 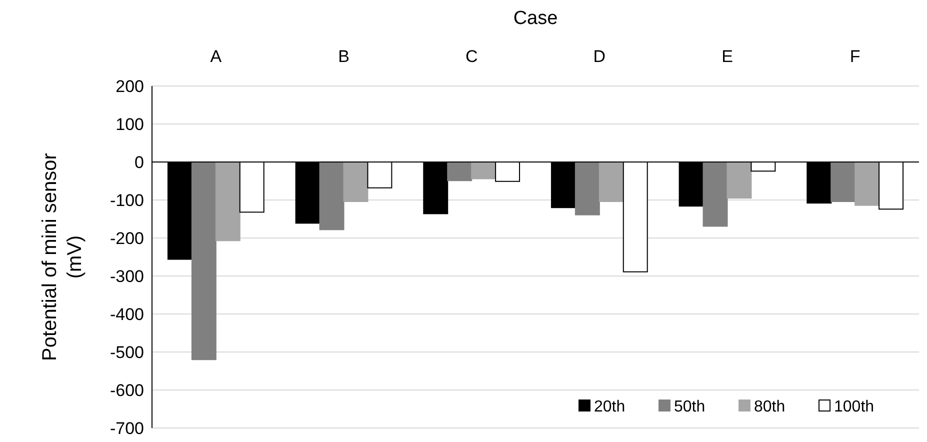 I want to click on legend-label: 50th, so click(x=690, y=407).